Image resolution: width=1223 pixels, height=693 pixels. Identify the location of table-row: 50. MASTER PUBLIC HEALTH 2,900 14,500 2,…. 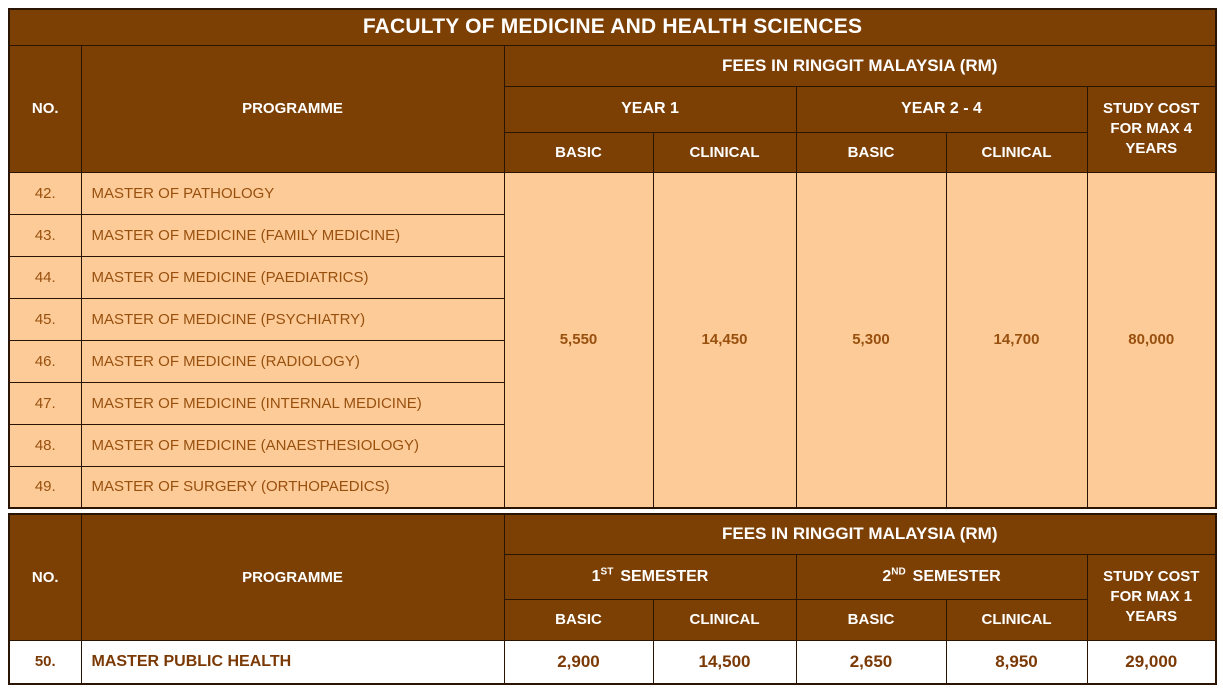
(612, 662).